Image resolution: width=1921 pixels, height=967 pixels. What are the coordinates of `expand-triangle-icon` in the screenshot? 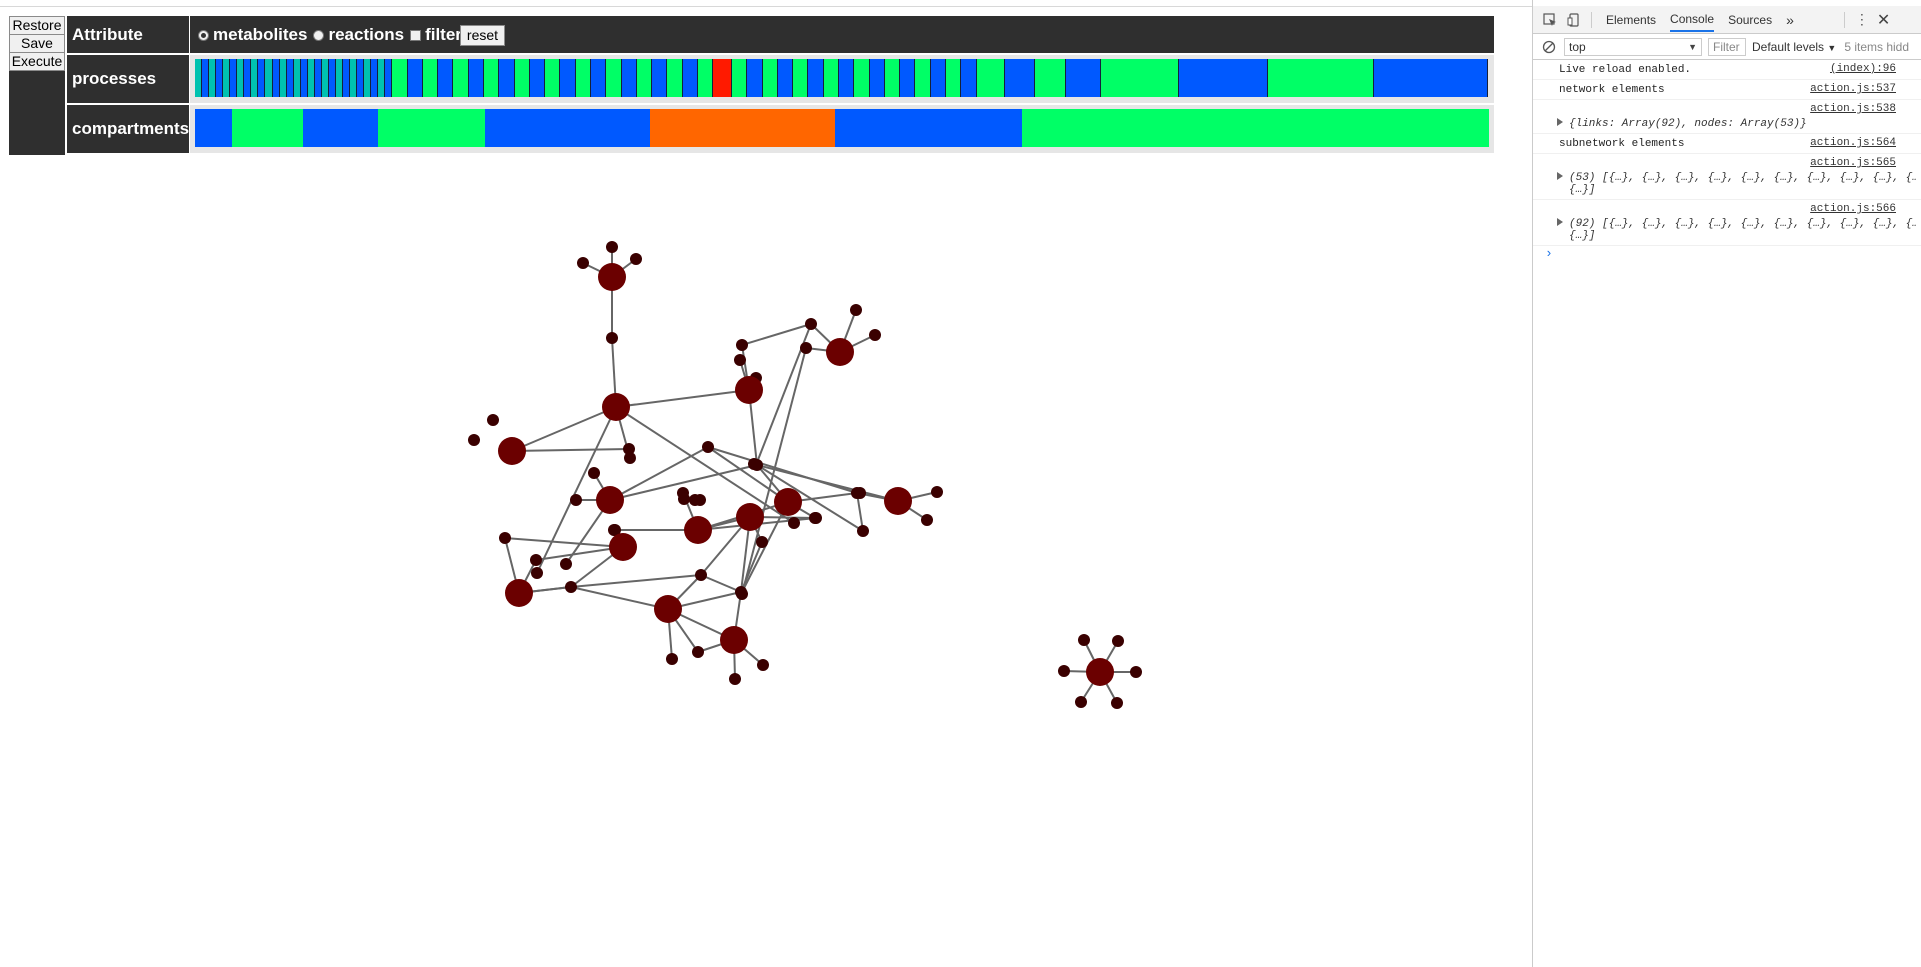 It's located at (1560, 176).